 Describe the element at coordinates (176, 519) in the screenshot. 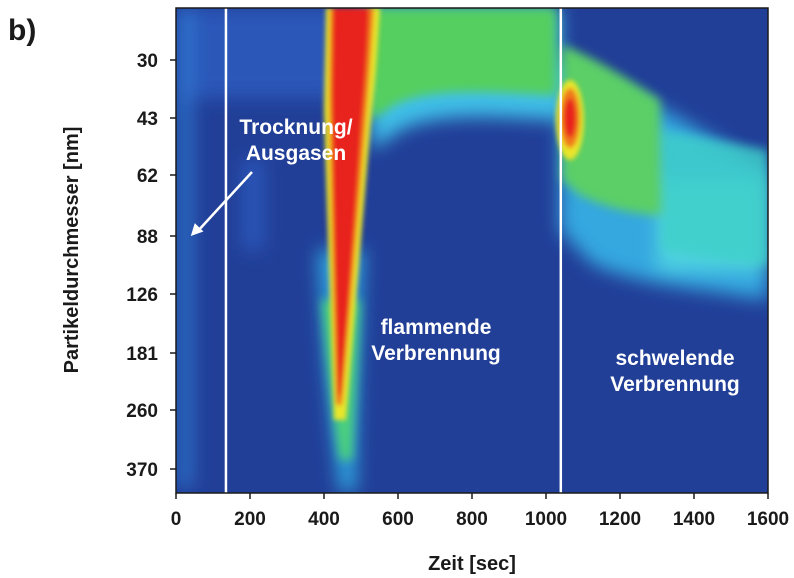

I see `x-tick-label: 0` at that location.